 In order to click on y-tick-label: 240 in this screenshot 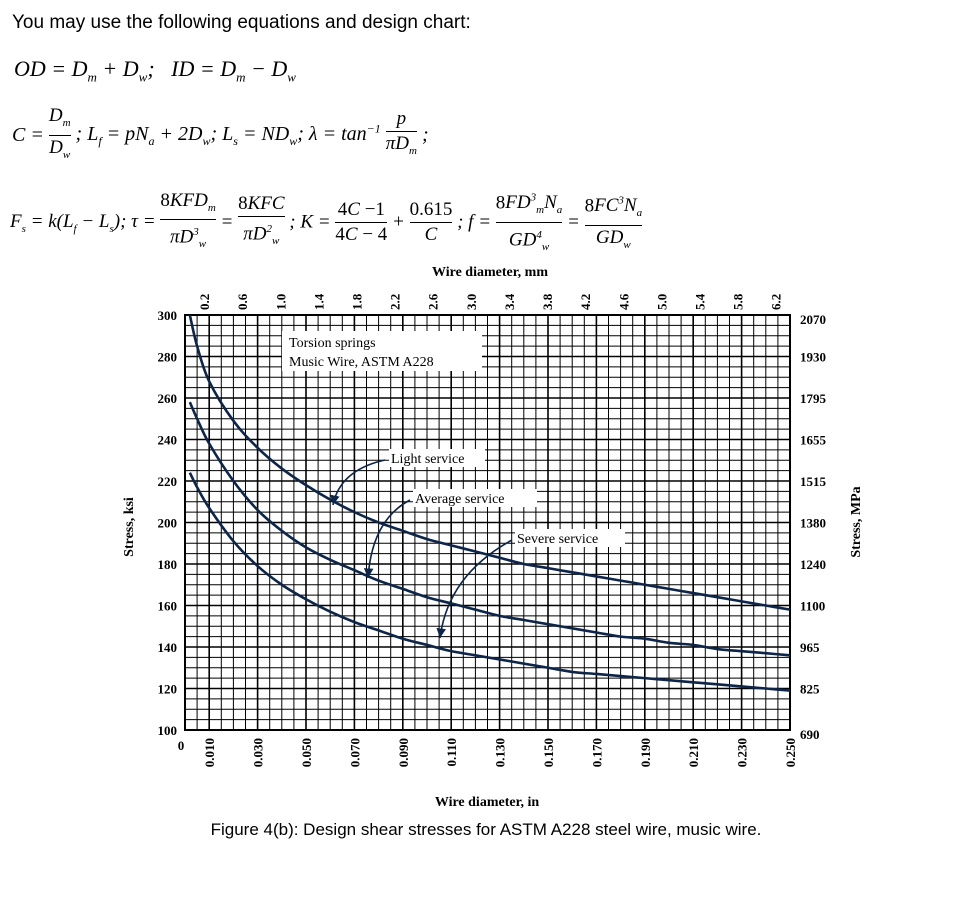, I will do `click(168, 440)`.